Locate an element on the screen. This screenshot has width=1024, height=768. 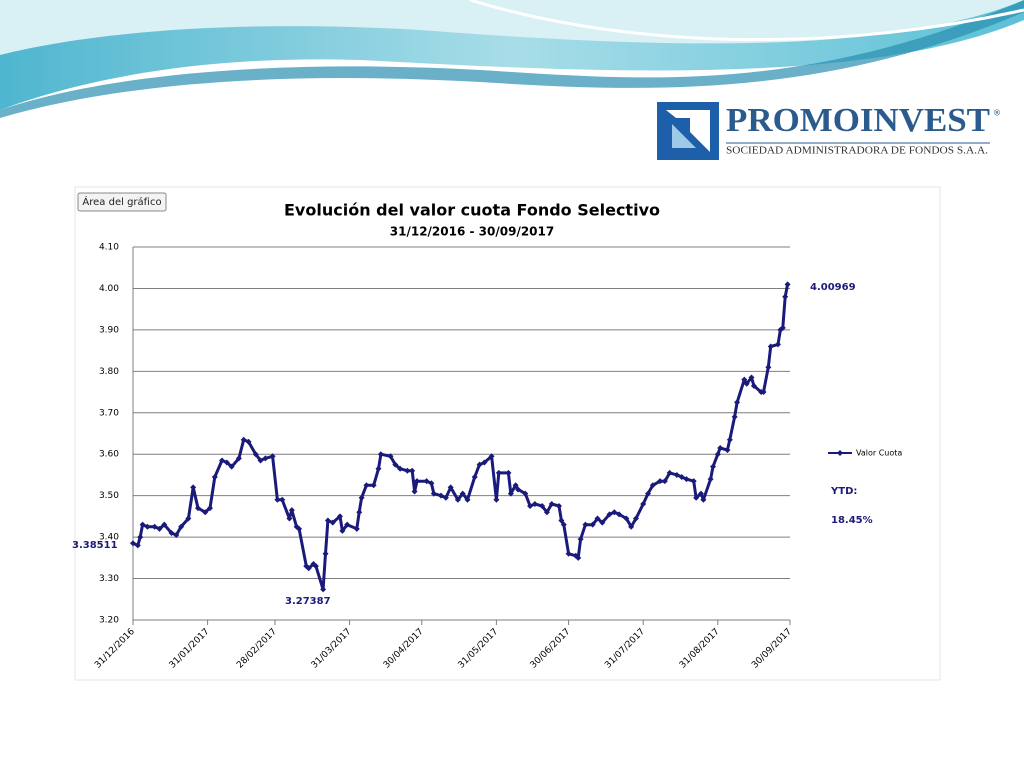
y-tick-label: 3.70 is located at coordinates (109, 413).